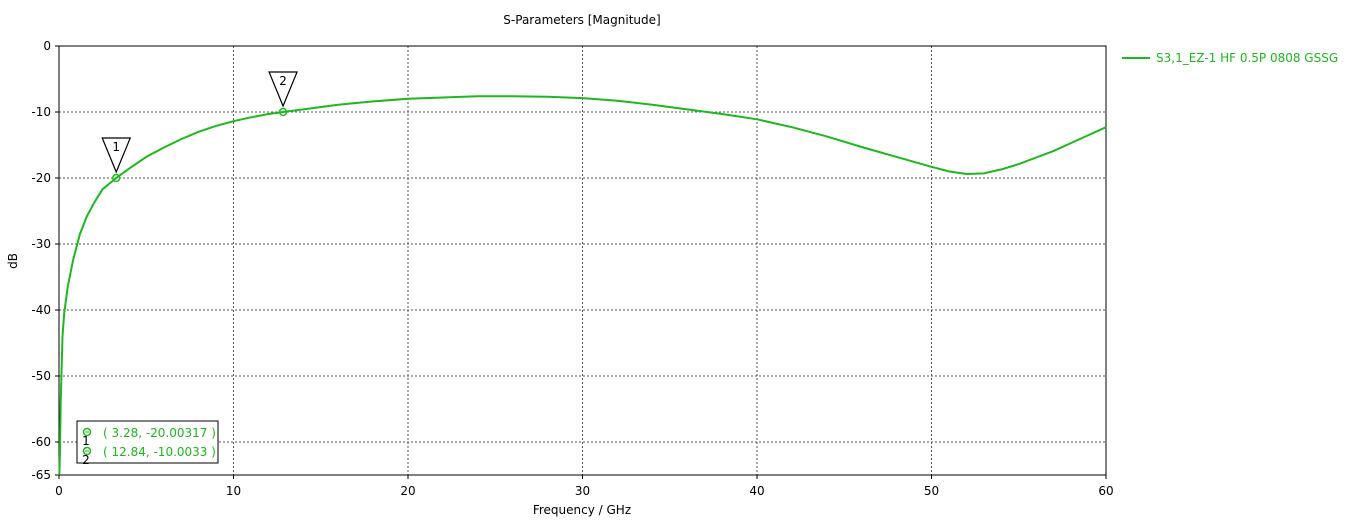  What do you see at coordinates (756, 491) in the screenshot?
I see `x-tick-label: 40` at bounding box center [756, 491].